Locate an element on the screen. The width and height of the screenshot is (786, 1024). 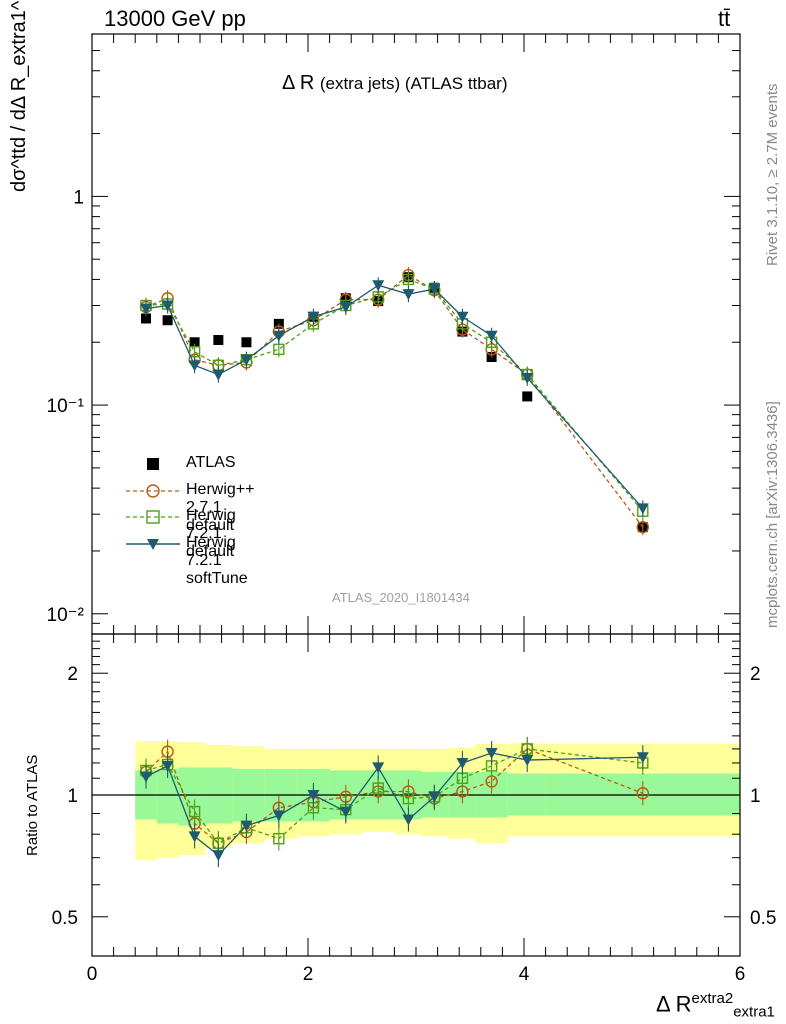
legend-label-herwig721: Herwig 7.2.1 default is located at coordinates (211, 533).